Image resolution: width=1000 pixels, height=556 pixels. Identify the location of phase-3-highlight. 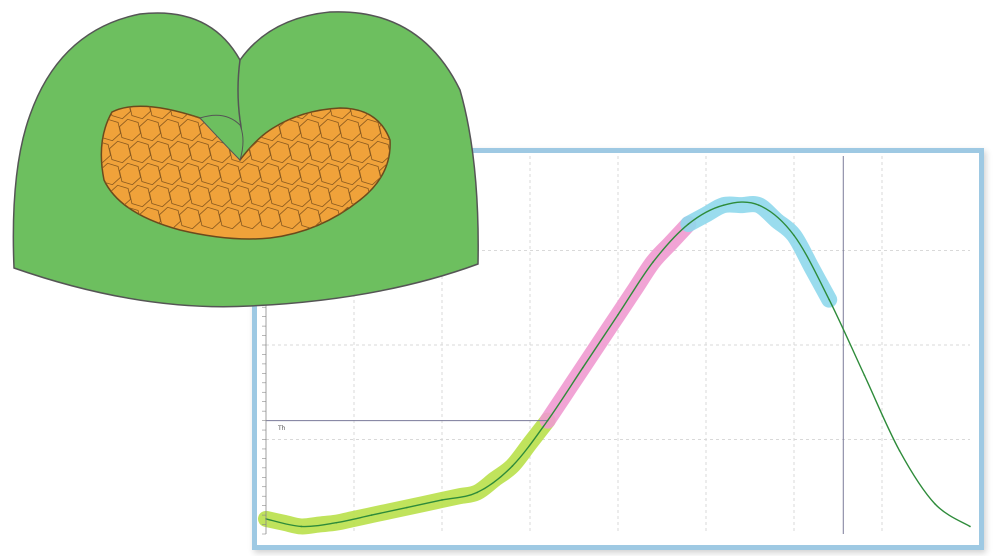
(759, 252).